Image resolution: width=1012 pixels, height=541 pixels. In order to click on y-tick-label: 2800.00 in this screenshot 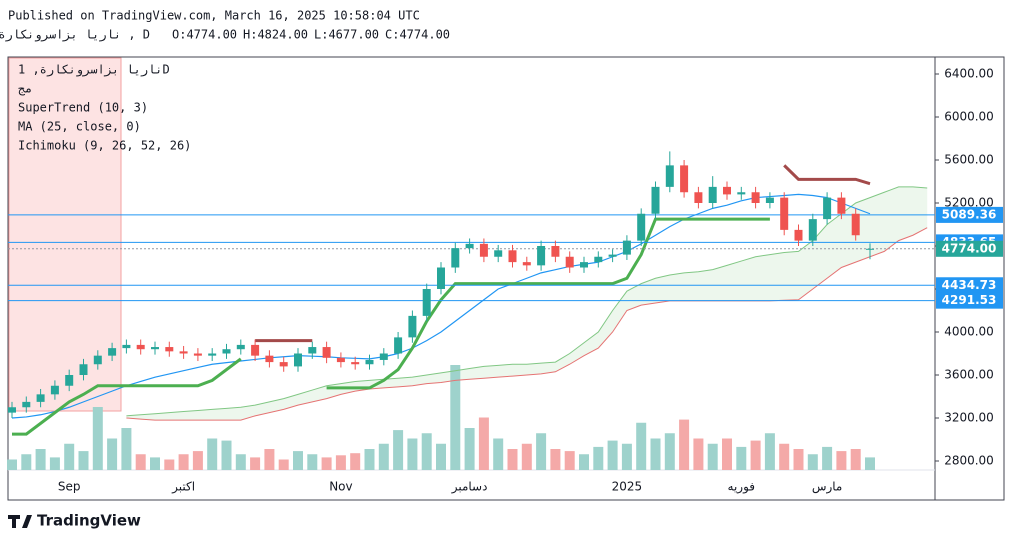, I will do `click(969, 461)`.